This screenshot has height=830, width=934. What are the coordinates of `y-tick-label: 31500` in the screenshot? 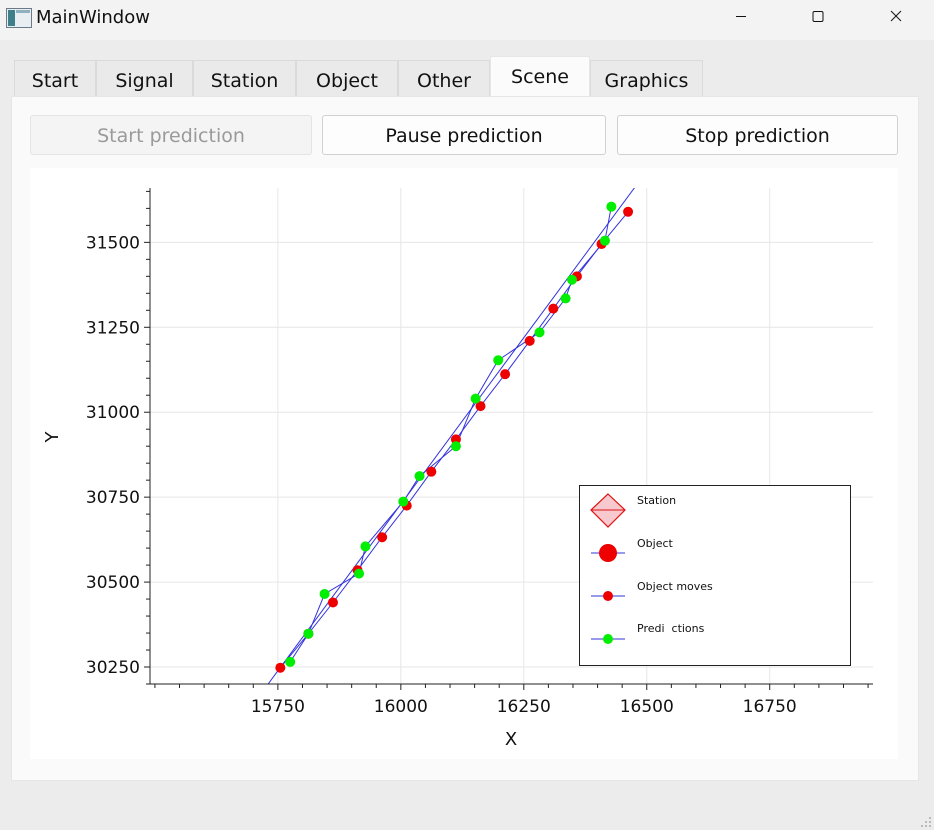 It's located at (113, 243).